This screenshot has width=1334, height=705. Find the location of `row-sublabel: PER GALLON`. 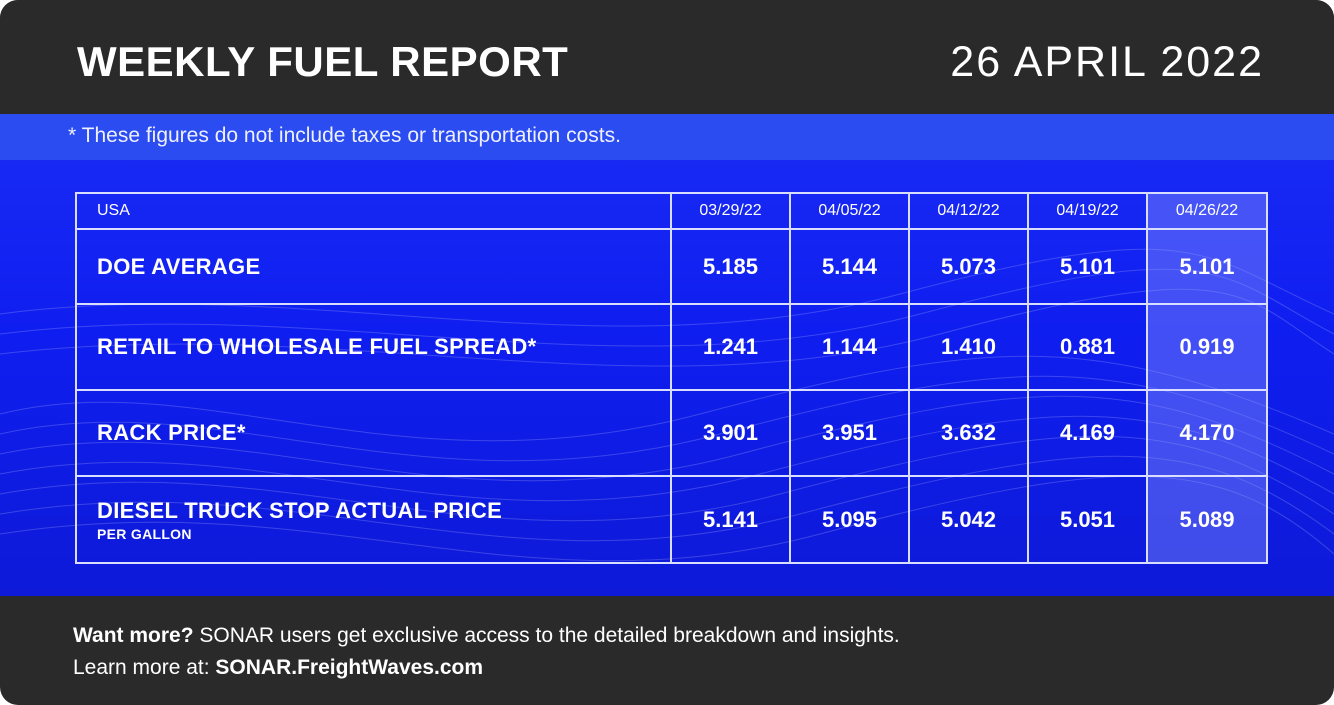

row-sublabel: PER GALLON is located at coordinates (144, 533).